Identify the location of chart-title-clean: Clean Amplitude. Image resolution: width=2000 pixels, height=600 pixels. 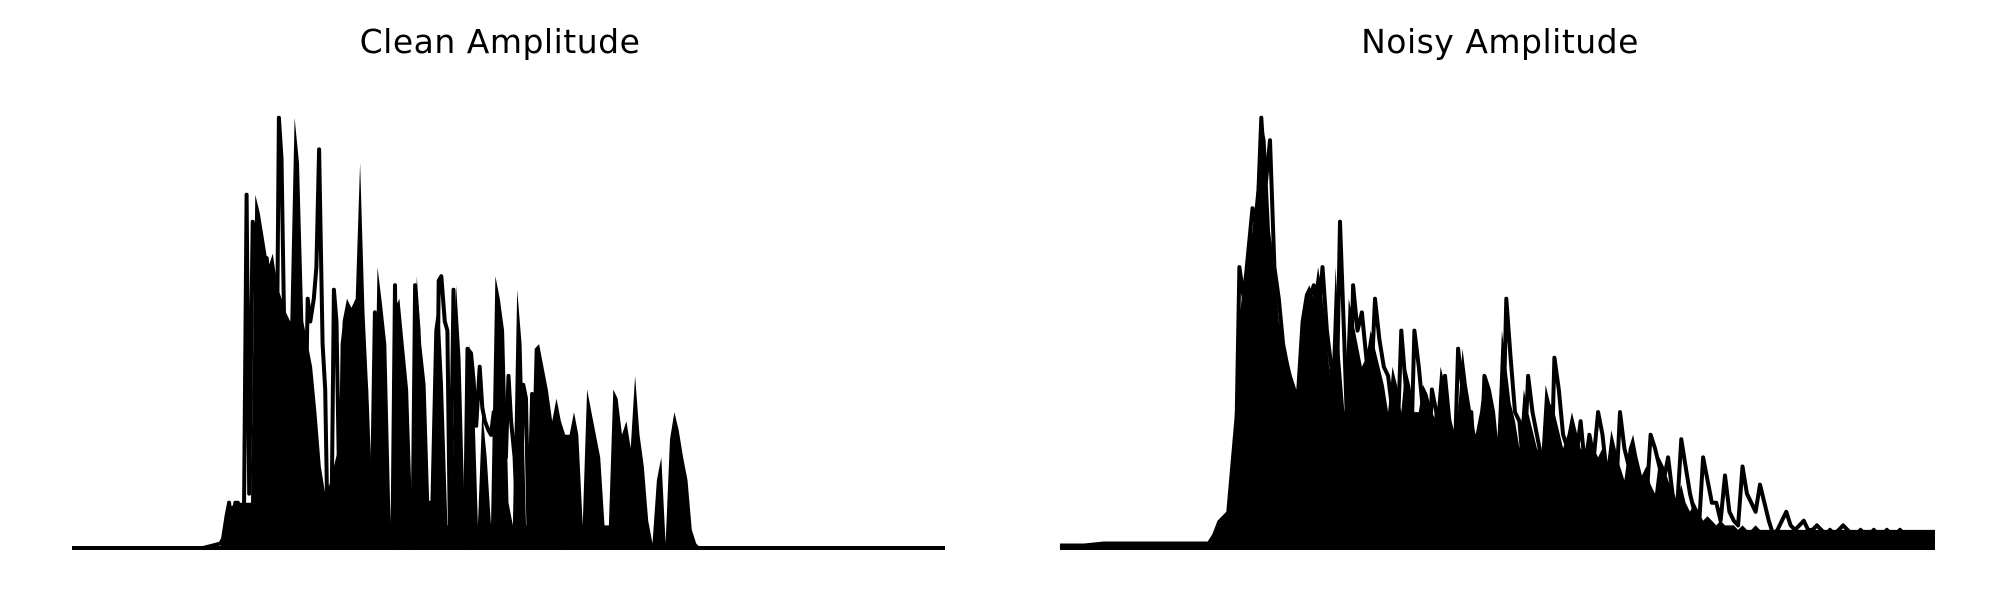
(500, 41).